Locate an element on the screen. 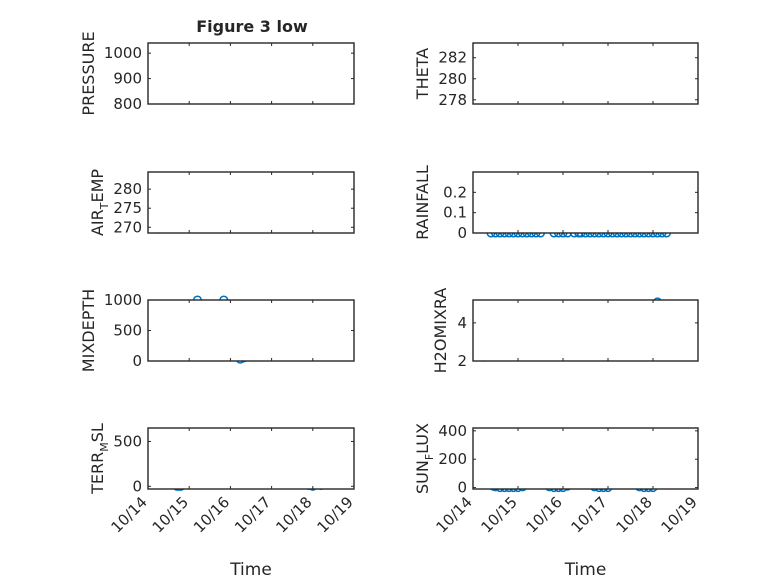  y-tick-label: 400 is located at coordinates (452, 431).